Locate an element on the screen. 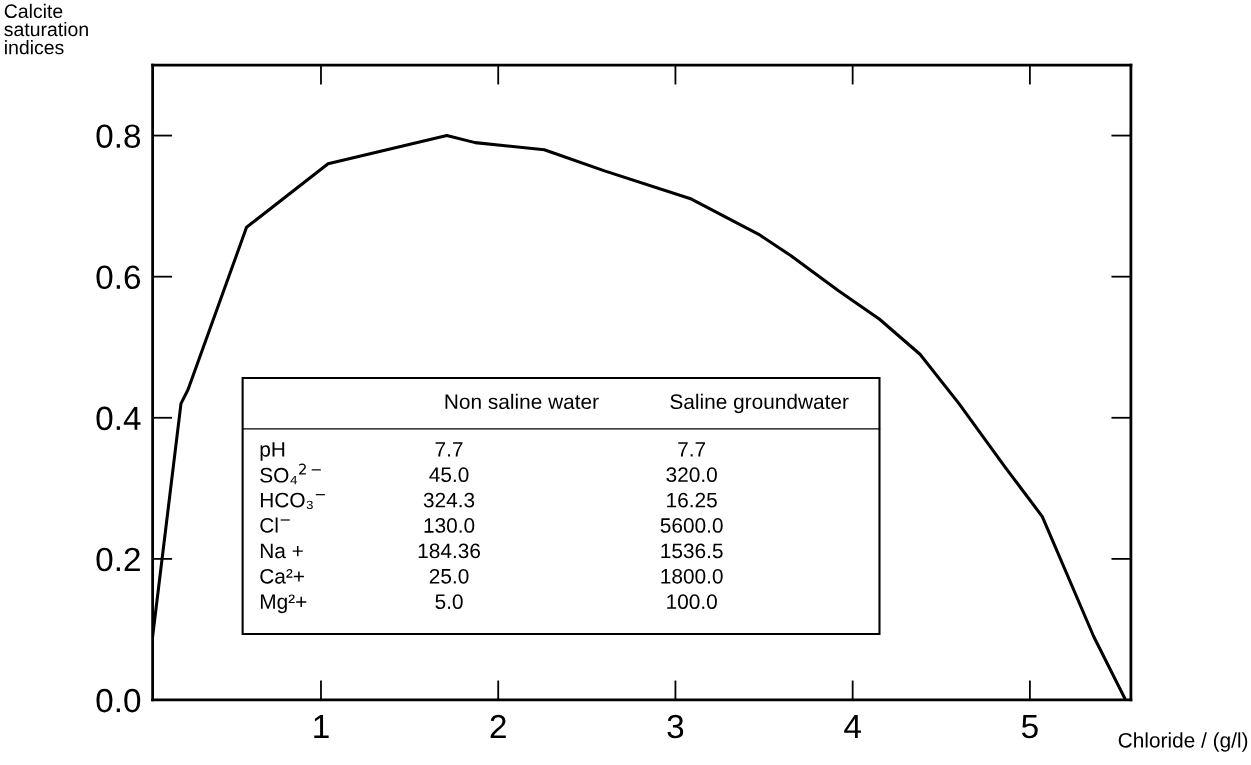 The height and width of the screenshot is (765, 1251). y-tick-label: 0.4 is located at coordinates (118, 418).